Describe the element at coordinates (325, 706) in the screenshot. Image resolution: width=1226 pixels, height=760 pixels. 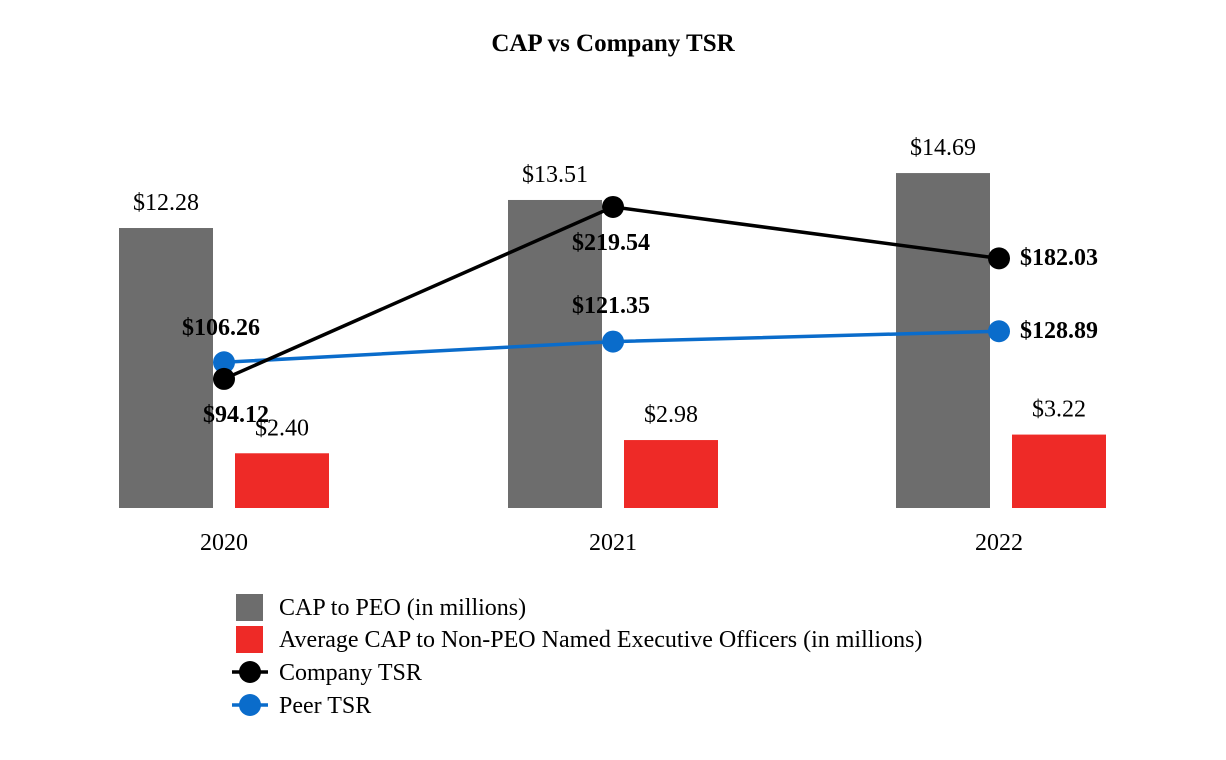
I see `legend-label: Peer TSR` at that location.